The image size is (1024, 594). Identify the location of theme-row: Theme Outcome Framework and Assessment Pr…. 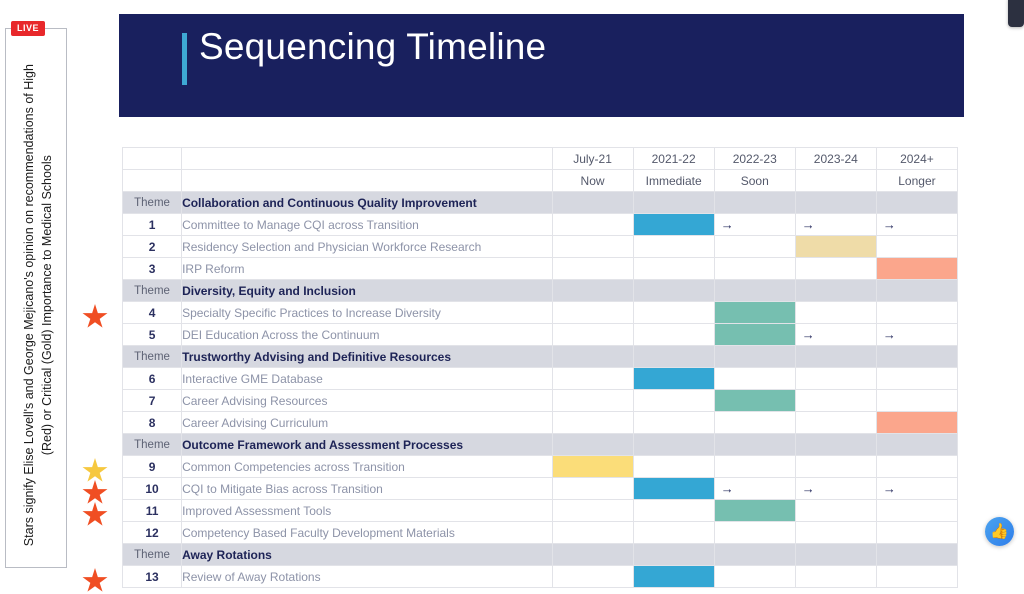
(540, 444).